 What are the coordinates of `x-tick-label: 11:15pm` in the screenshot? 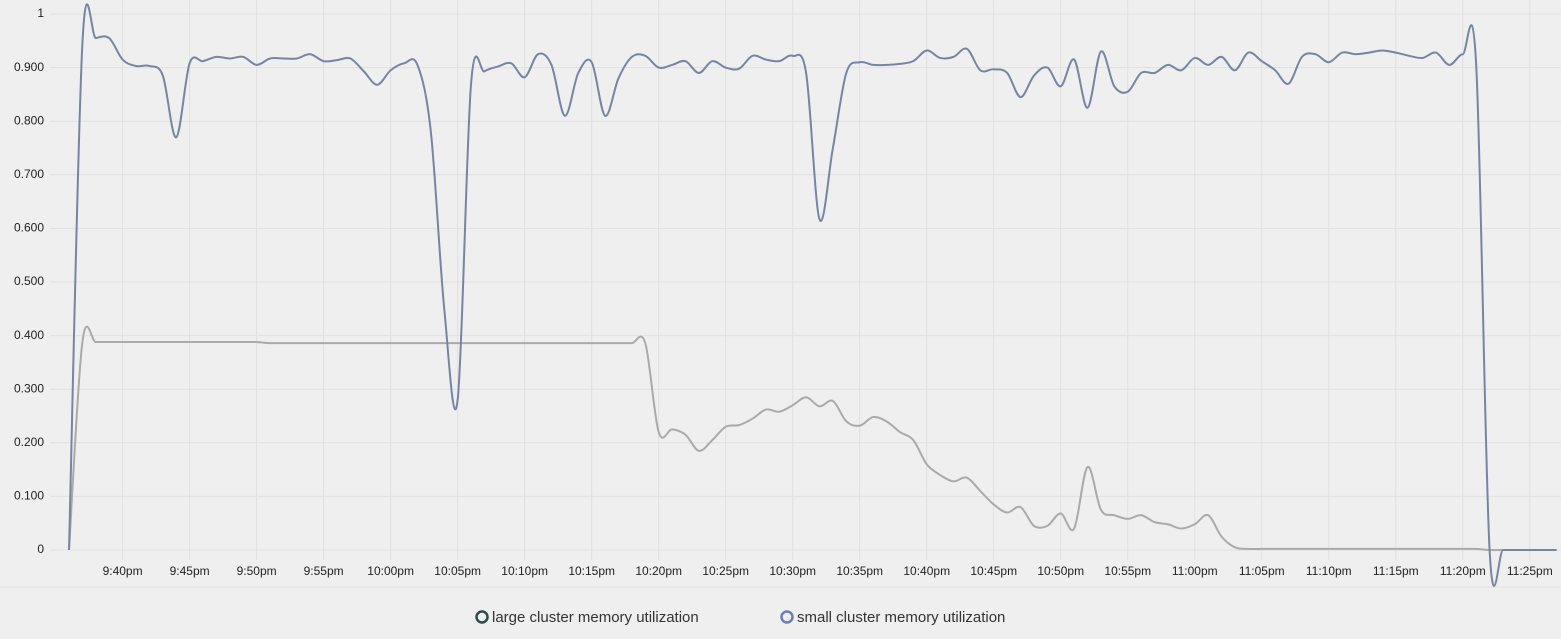 It's located at (1396, 571).